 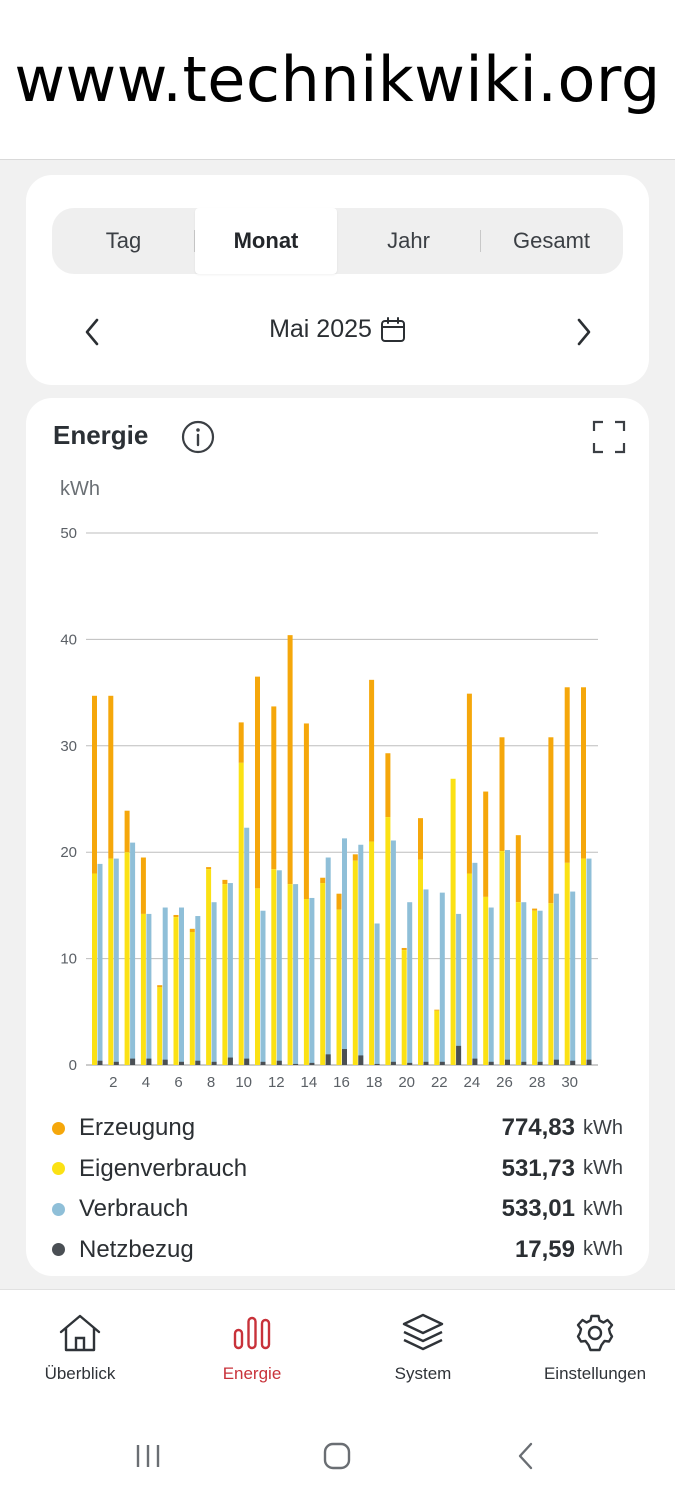 I want to click on android-back-button, so click(x=526, y=1456).